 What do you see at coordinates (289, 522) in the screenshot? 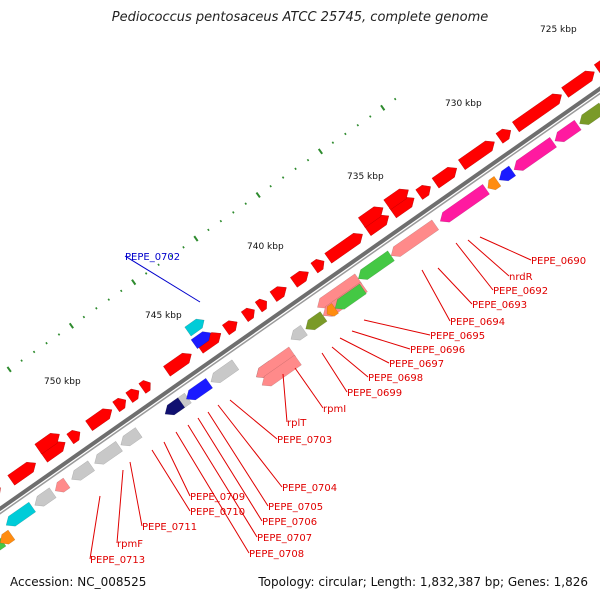
I see `gene-label-pepe-0706: PEPE_0706` at bounding box center [289, 522].